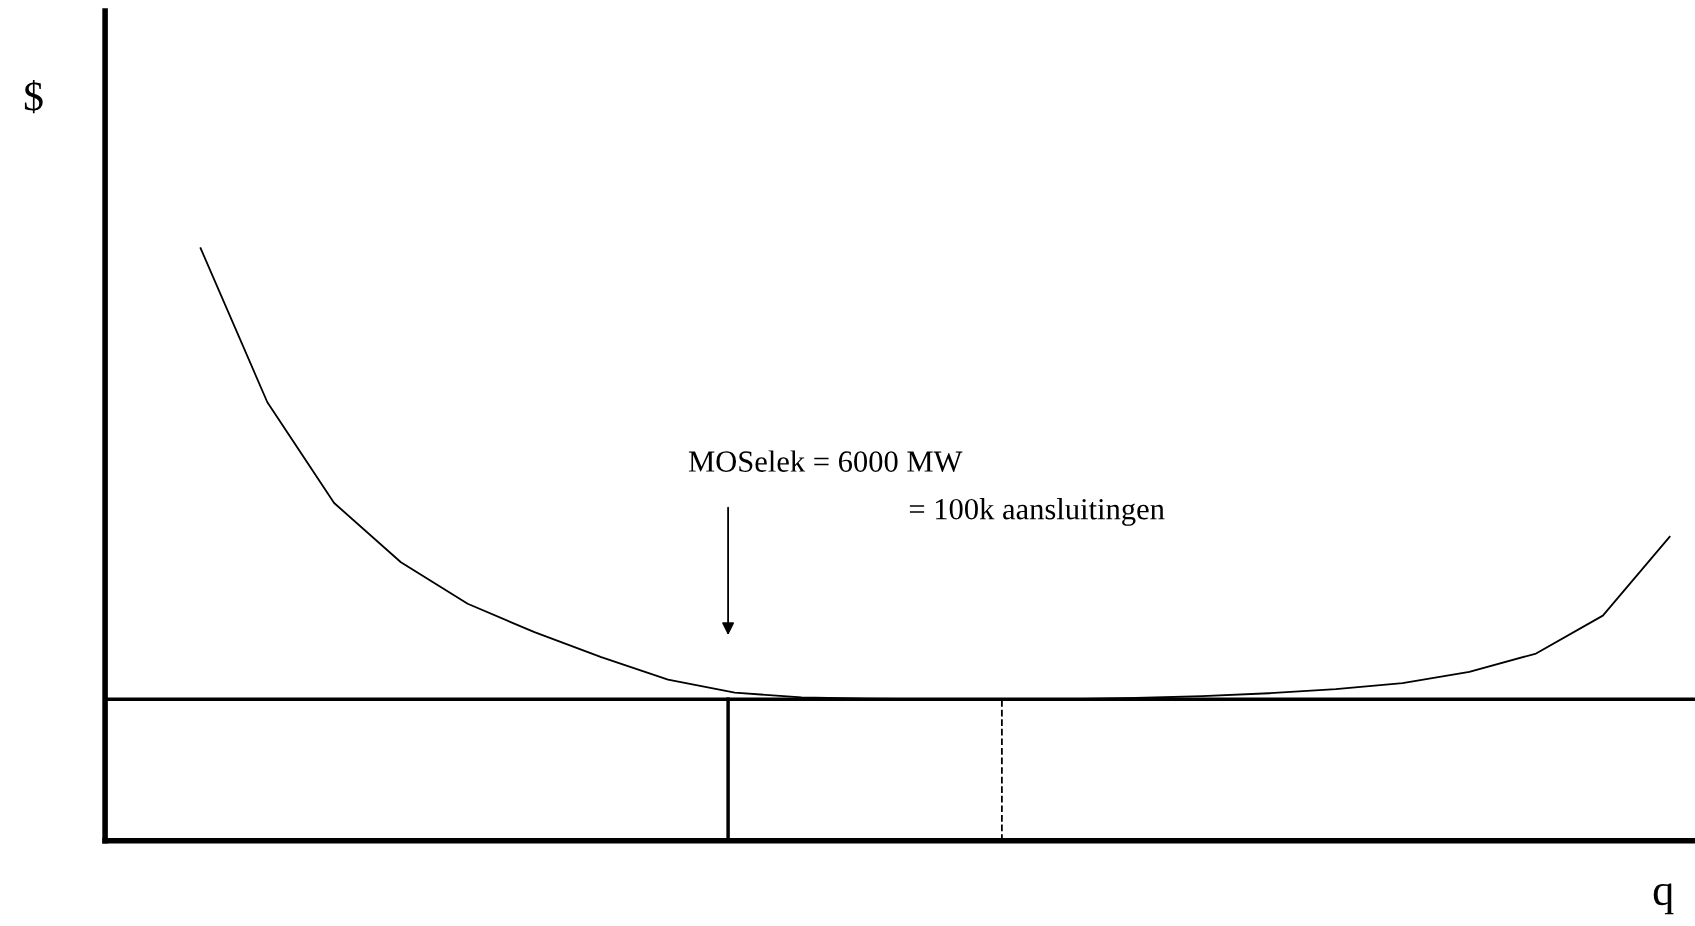 The image size is (1695, 926). What do you see at coordinates (33, 96) in the screenshot?
I see `y-axis-title: $` at bounding box center [33, 96].